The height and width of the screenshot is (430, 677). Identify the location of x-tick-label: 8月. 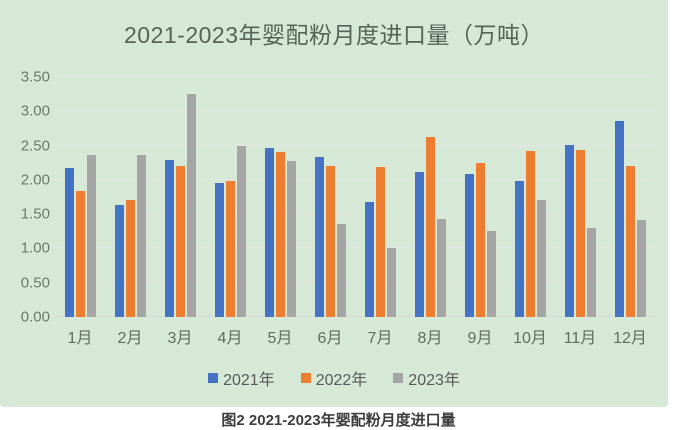
(430, 338).